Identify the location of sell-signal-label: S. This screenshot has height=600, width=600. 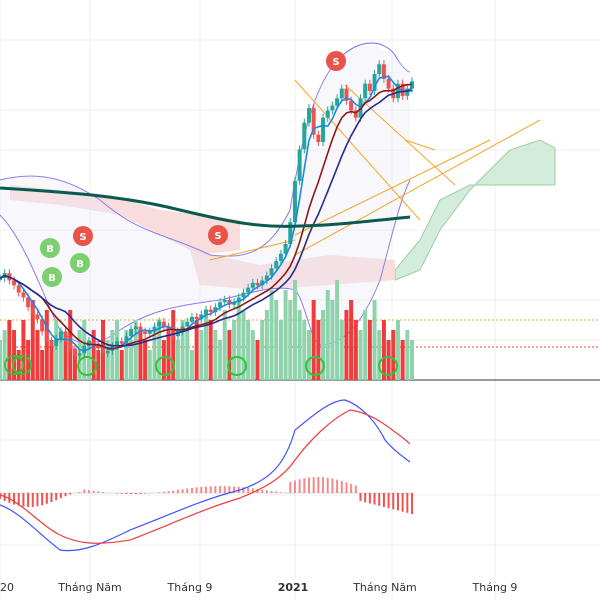
(82, 237).